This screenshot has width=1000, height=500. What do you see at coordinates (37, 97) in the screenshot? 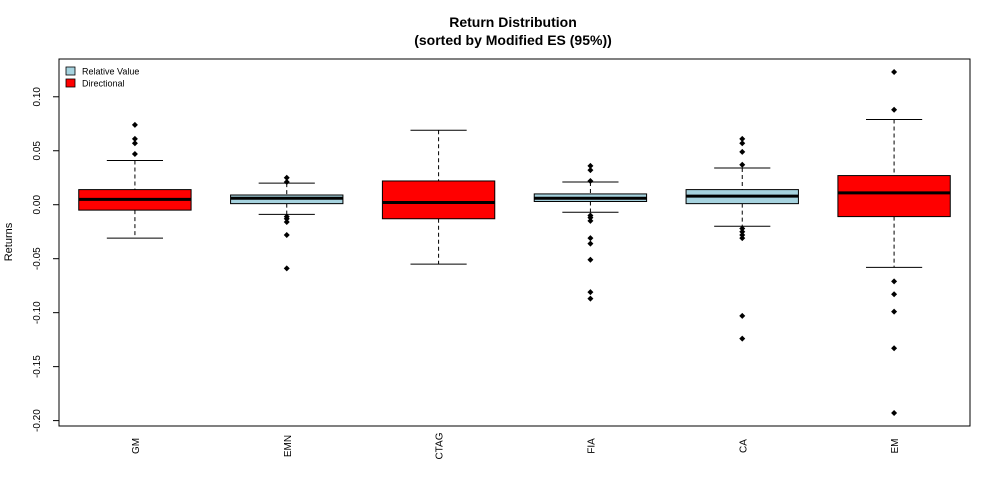
I see `y-tick-label: 0.10` at bounding box center [37, 97].